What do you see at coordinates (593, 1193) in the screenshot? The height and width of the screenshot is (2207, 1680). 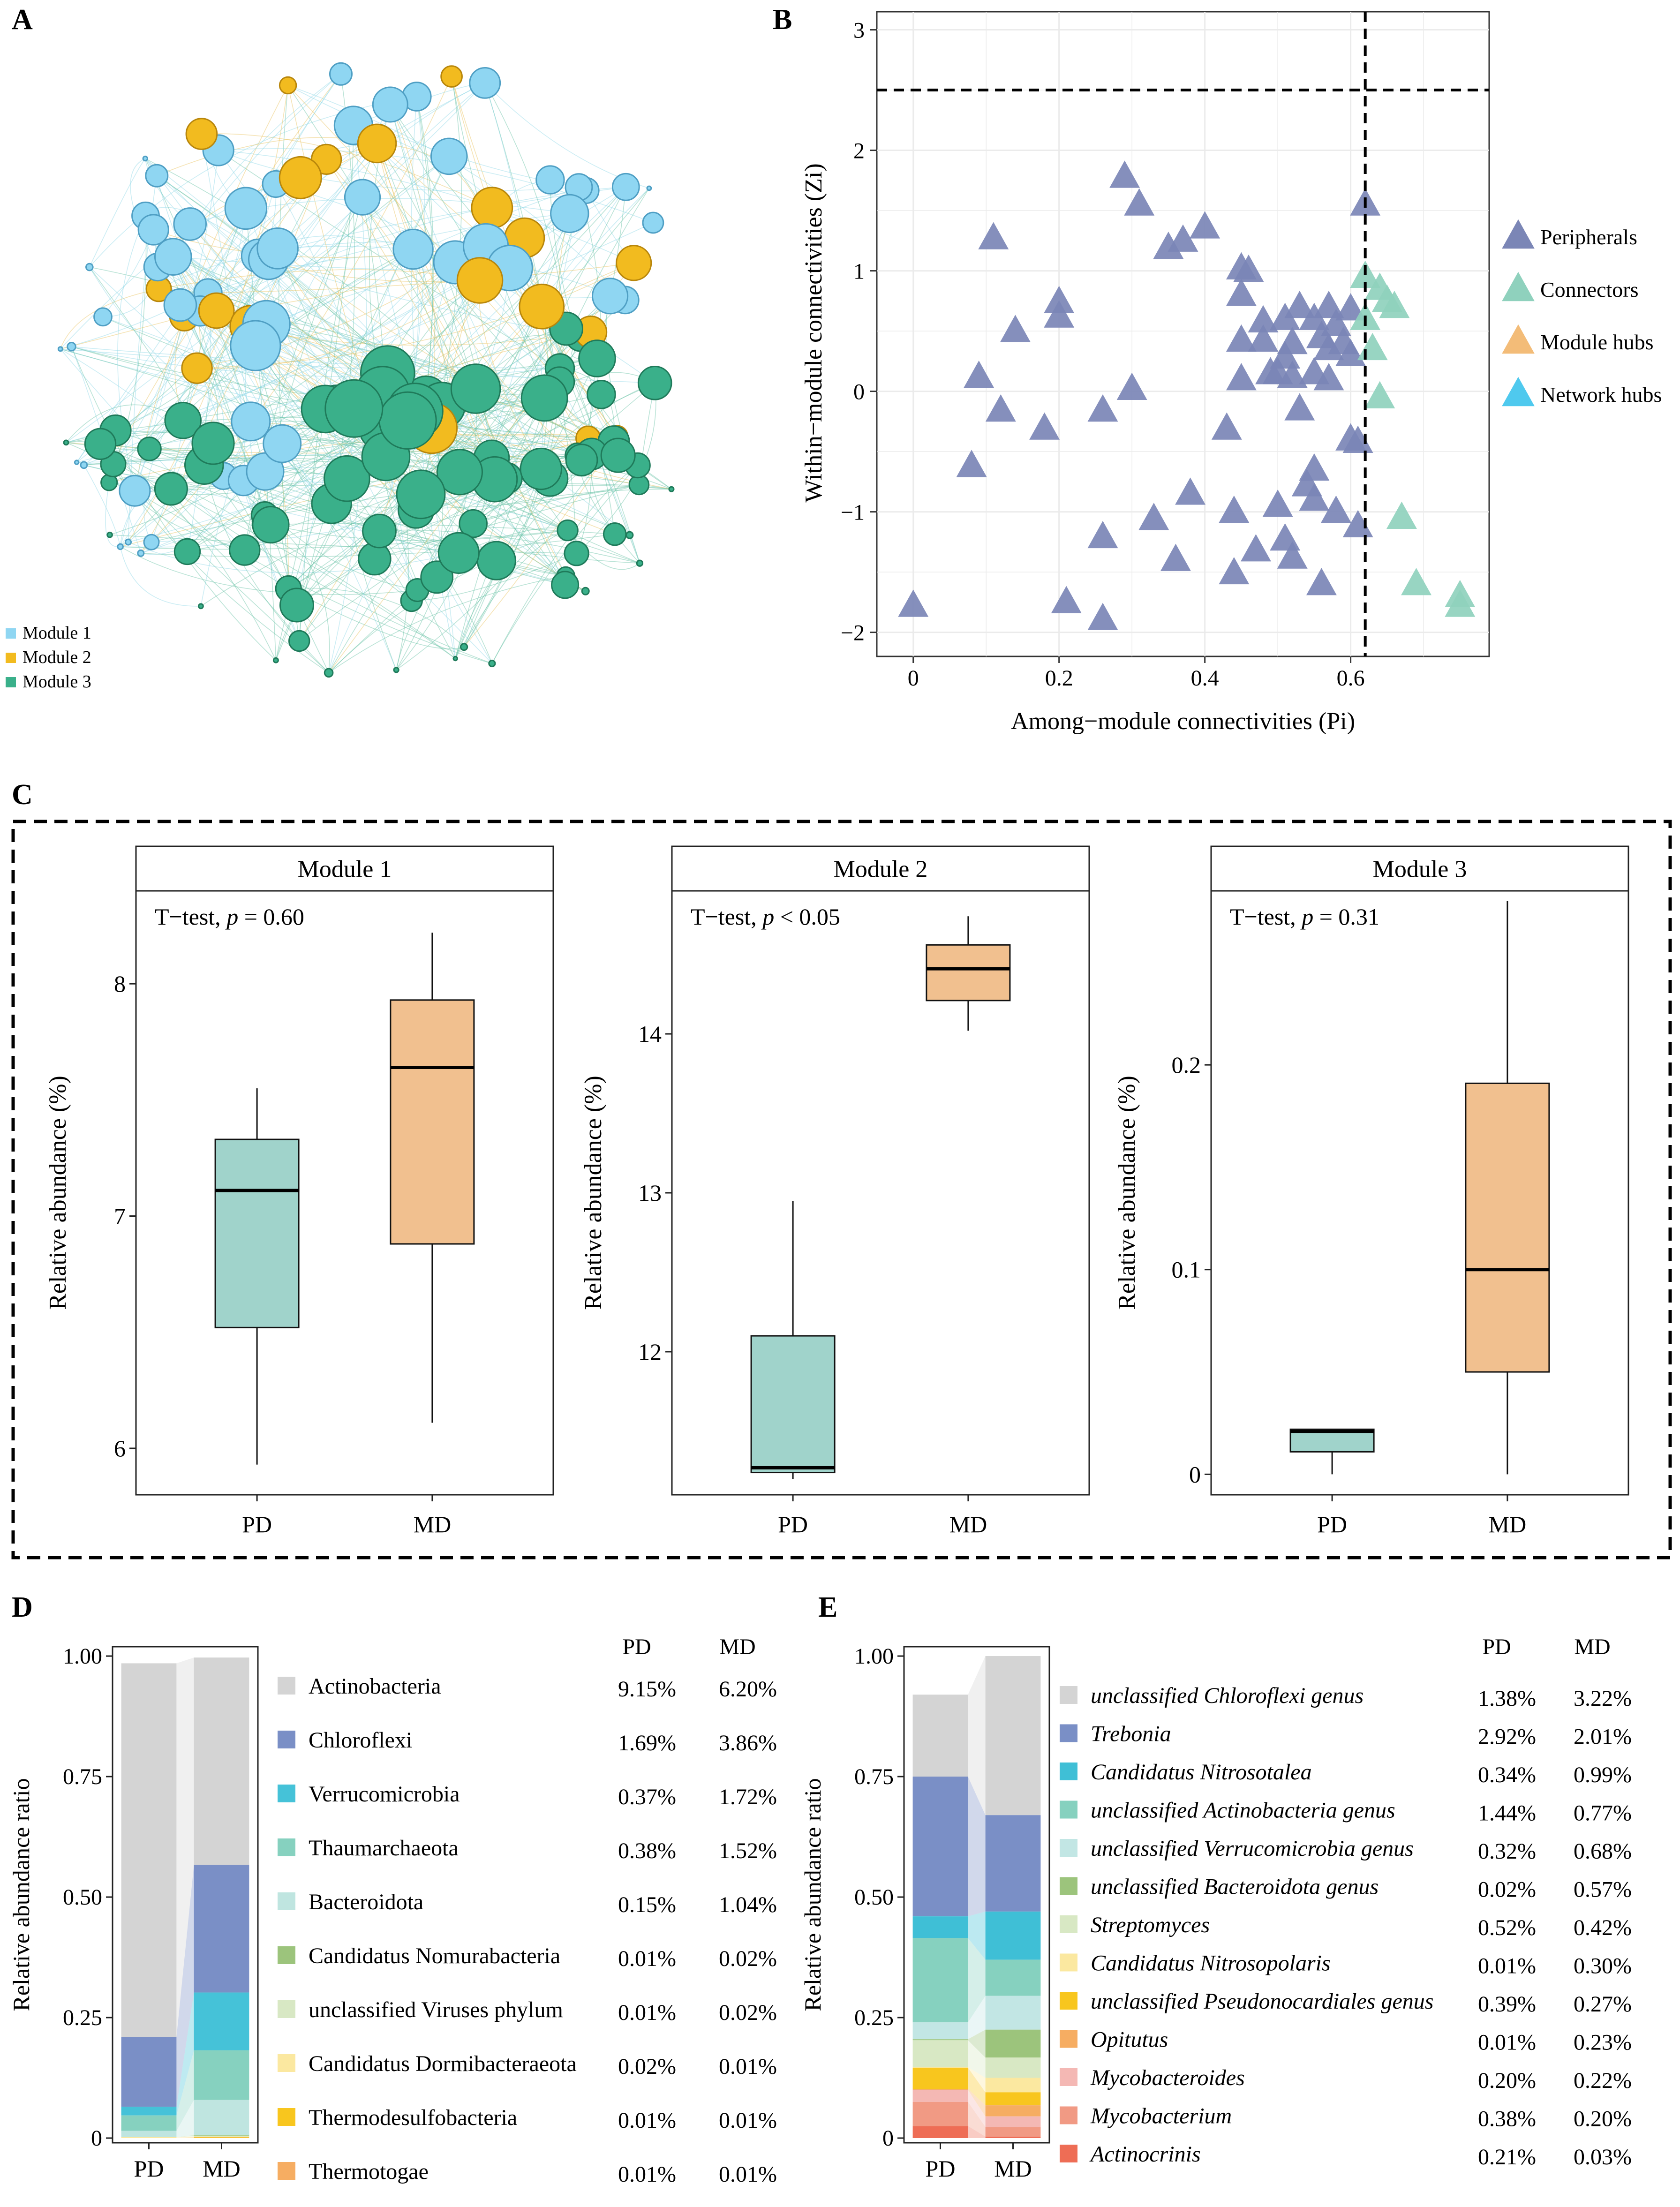 I see `y-axis-title: Relative abundance (%)` at bounding box center [593, 1193].